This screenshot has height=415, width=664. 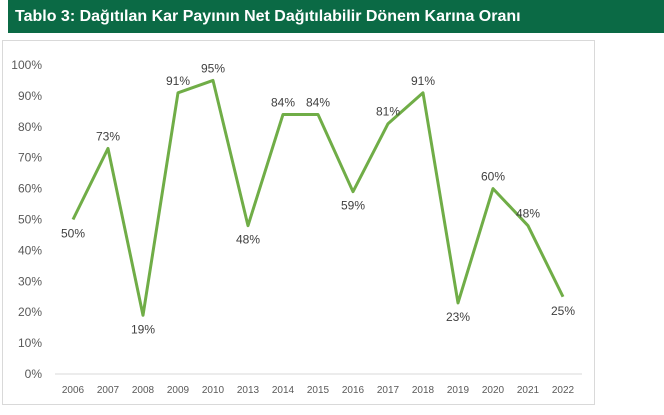 What do you see at coordinates (30, 343) in the screenshot?
I see `y-tick-label: 10%` at bounding box center [30, 343].